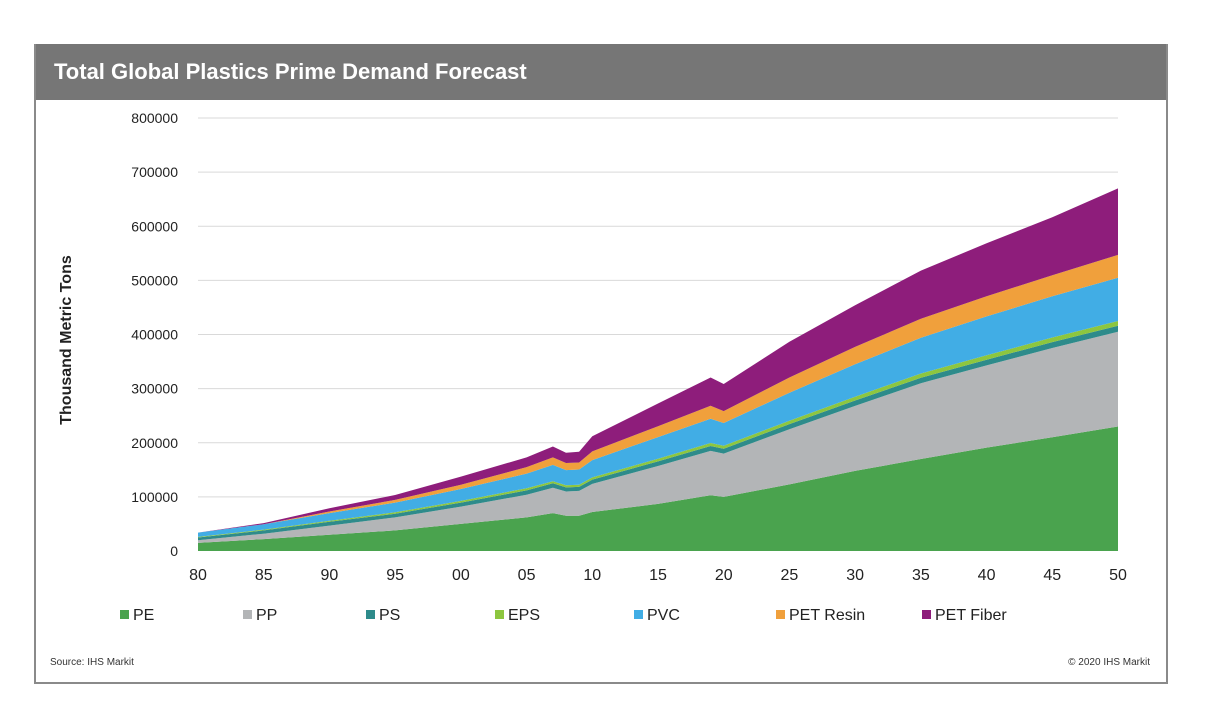 This screenshot has width=1214, height=713. What do you see at coordinates (921, 575) in the screenshot?
I see `x-tick-label: 35` at bounding box center [921, 575].